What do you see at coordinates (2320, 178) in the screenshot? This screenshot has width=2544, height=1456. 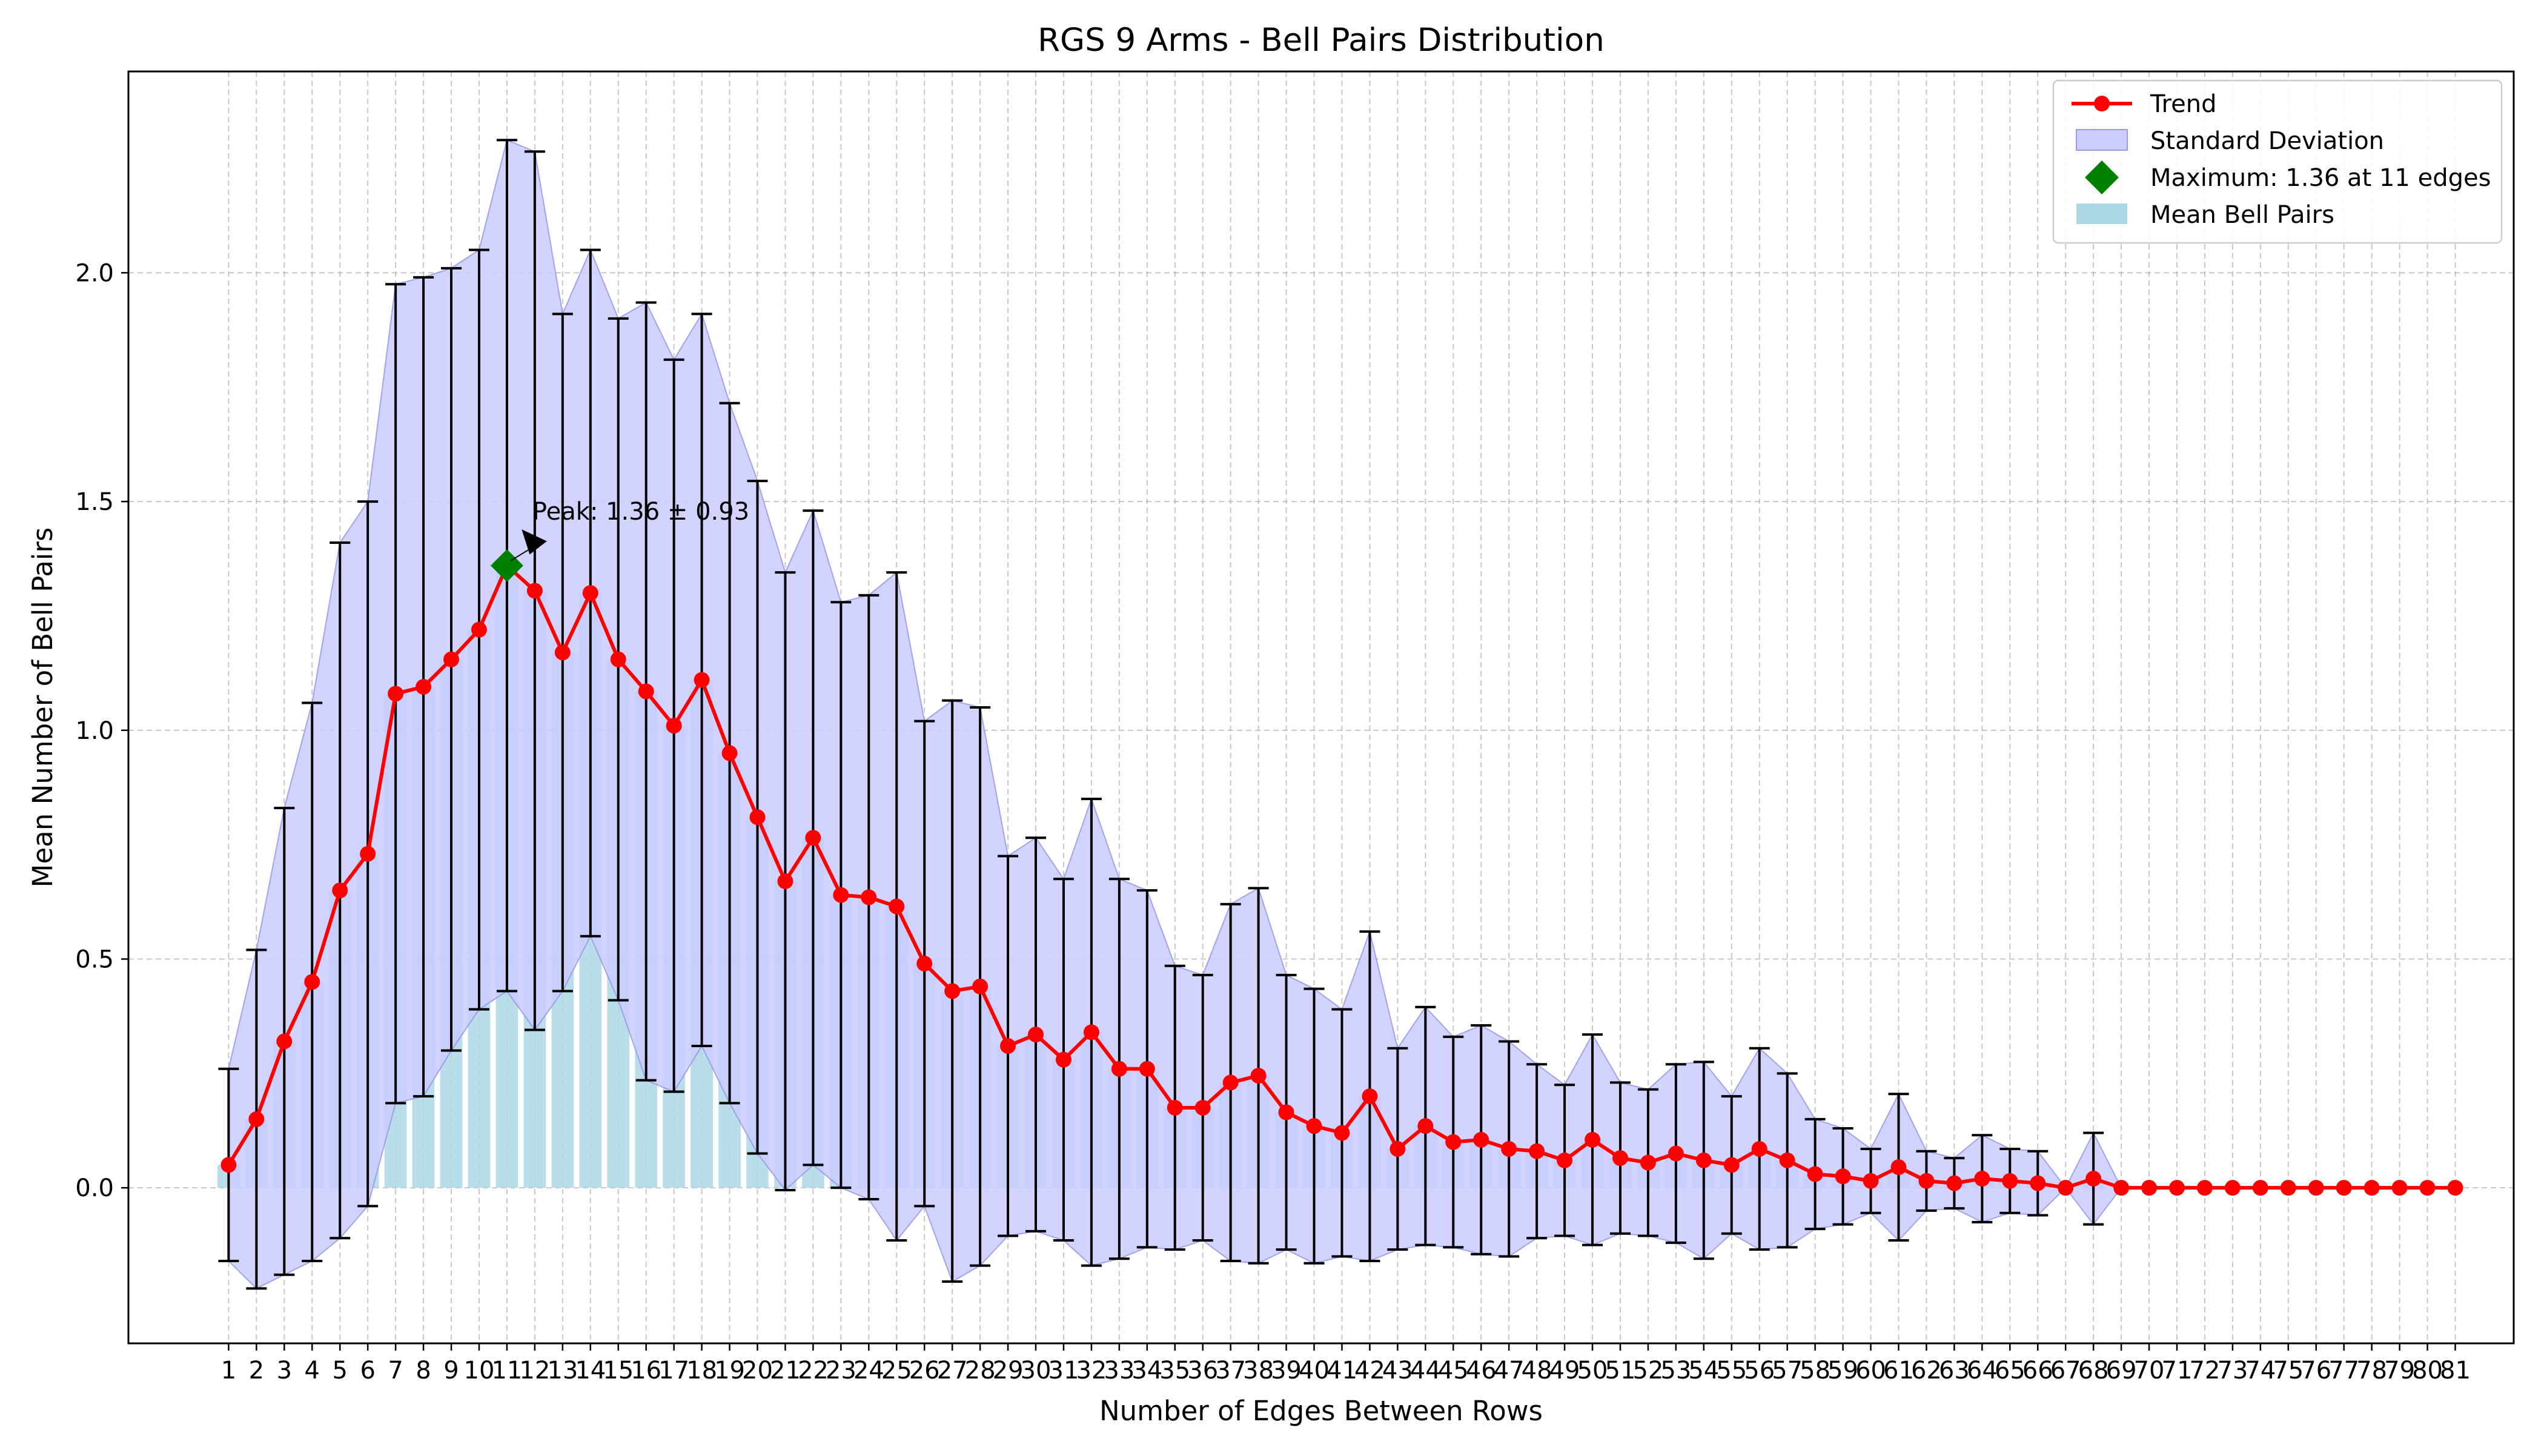 I see `legend-label-maximum: Maximum: 1.36 at 11 edges` at bounding box center [2320, 178].